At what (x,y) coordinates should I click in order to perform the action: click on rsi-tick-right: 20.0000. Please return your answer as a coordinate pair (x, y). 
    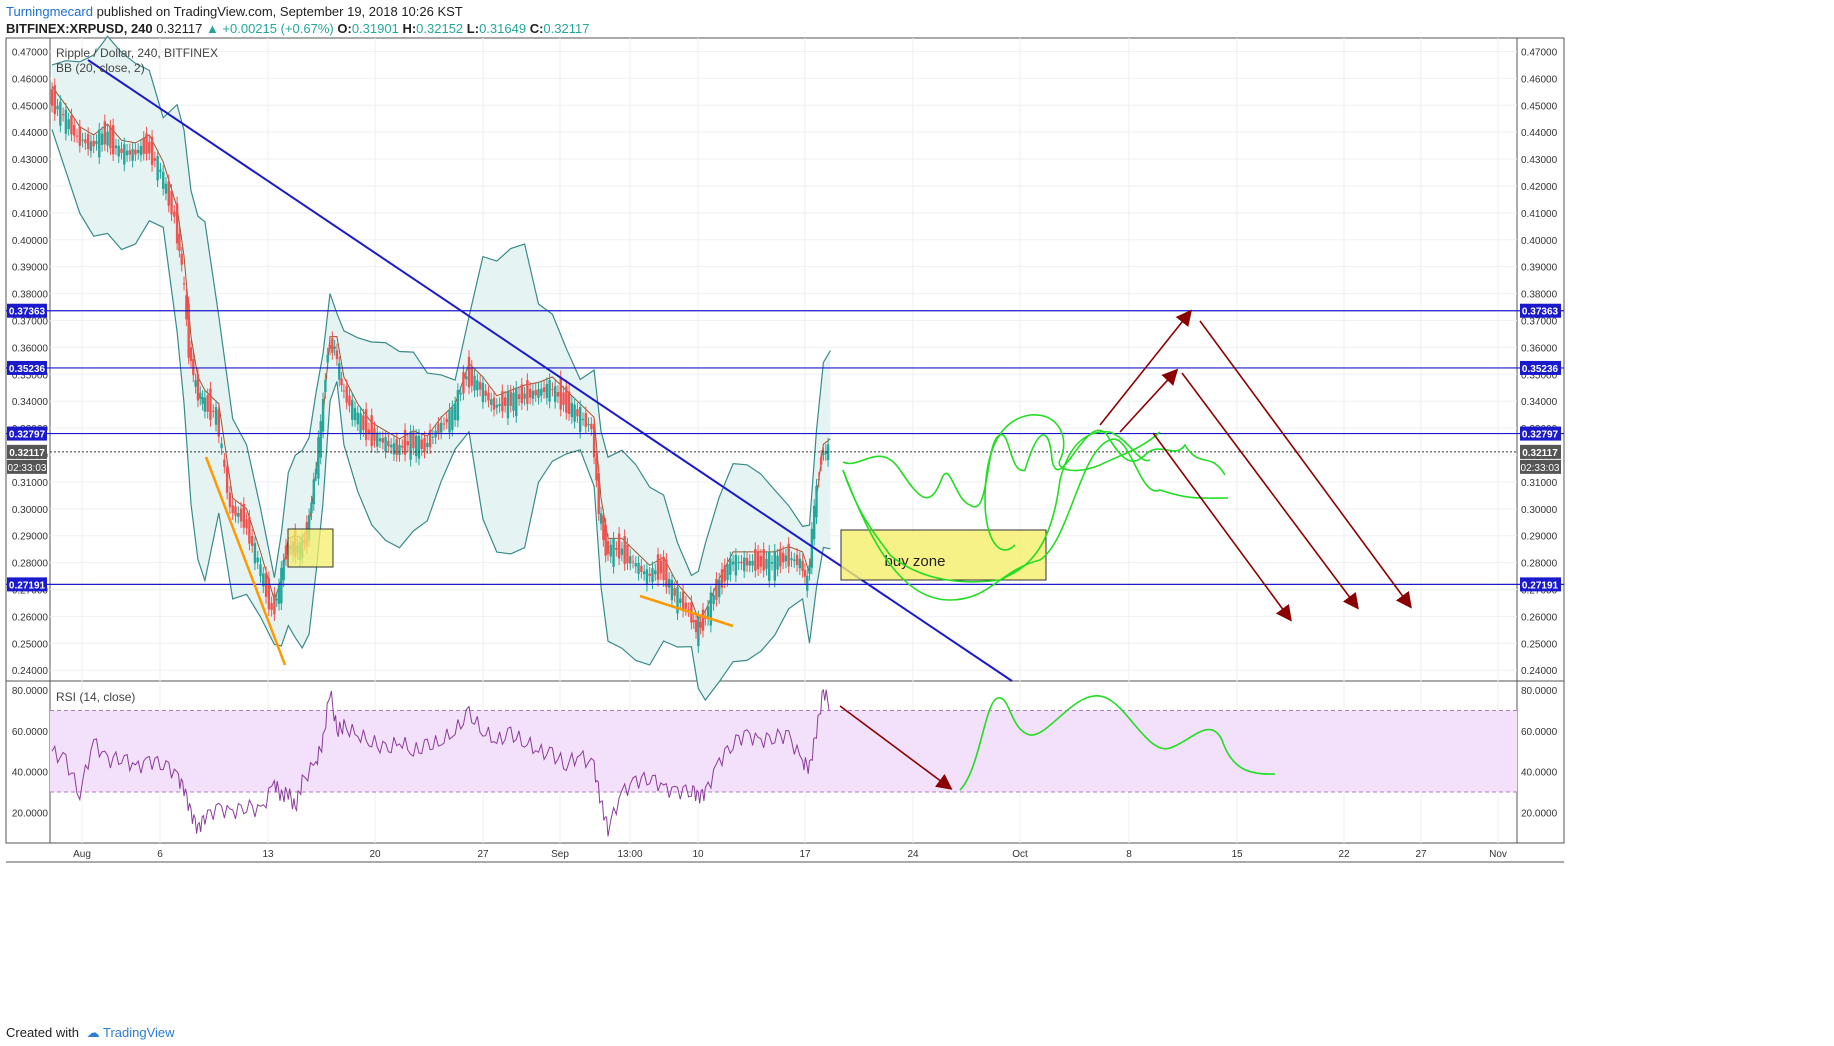
    Looking at the image, I should click on (1539, 813).